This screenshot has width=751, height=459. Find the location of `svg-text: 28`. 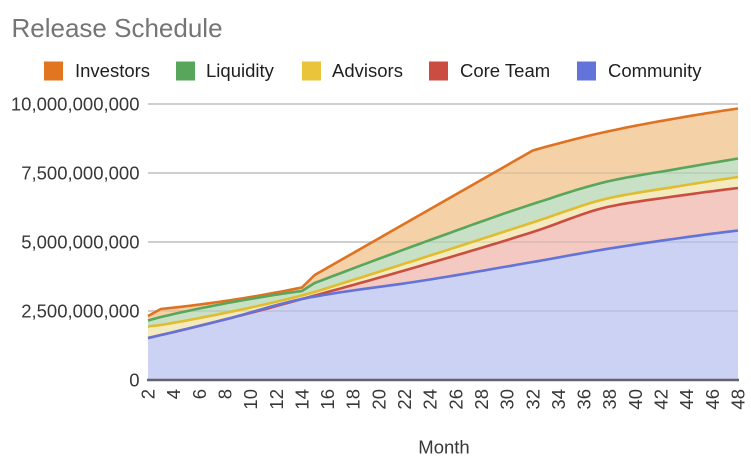

svg-text: 28 is located at coordinates (481, 399).